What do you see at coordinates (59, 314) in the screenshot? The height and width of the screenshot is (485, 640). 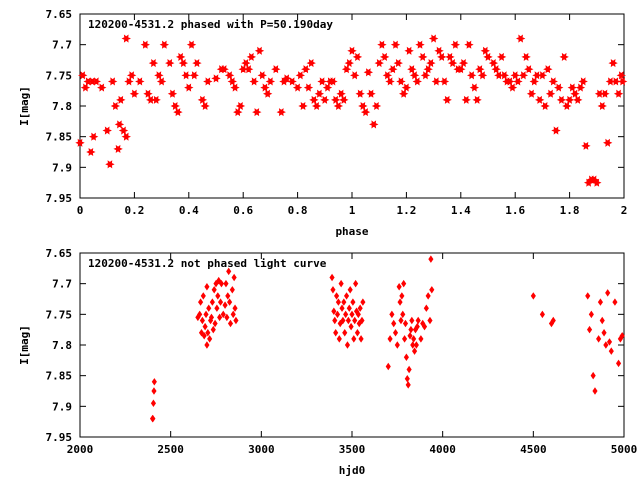 I see `y-tick-label: 7.75` at bounding box center [59, 314].